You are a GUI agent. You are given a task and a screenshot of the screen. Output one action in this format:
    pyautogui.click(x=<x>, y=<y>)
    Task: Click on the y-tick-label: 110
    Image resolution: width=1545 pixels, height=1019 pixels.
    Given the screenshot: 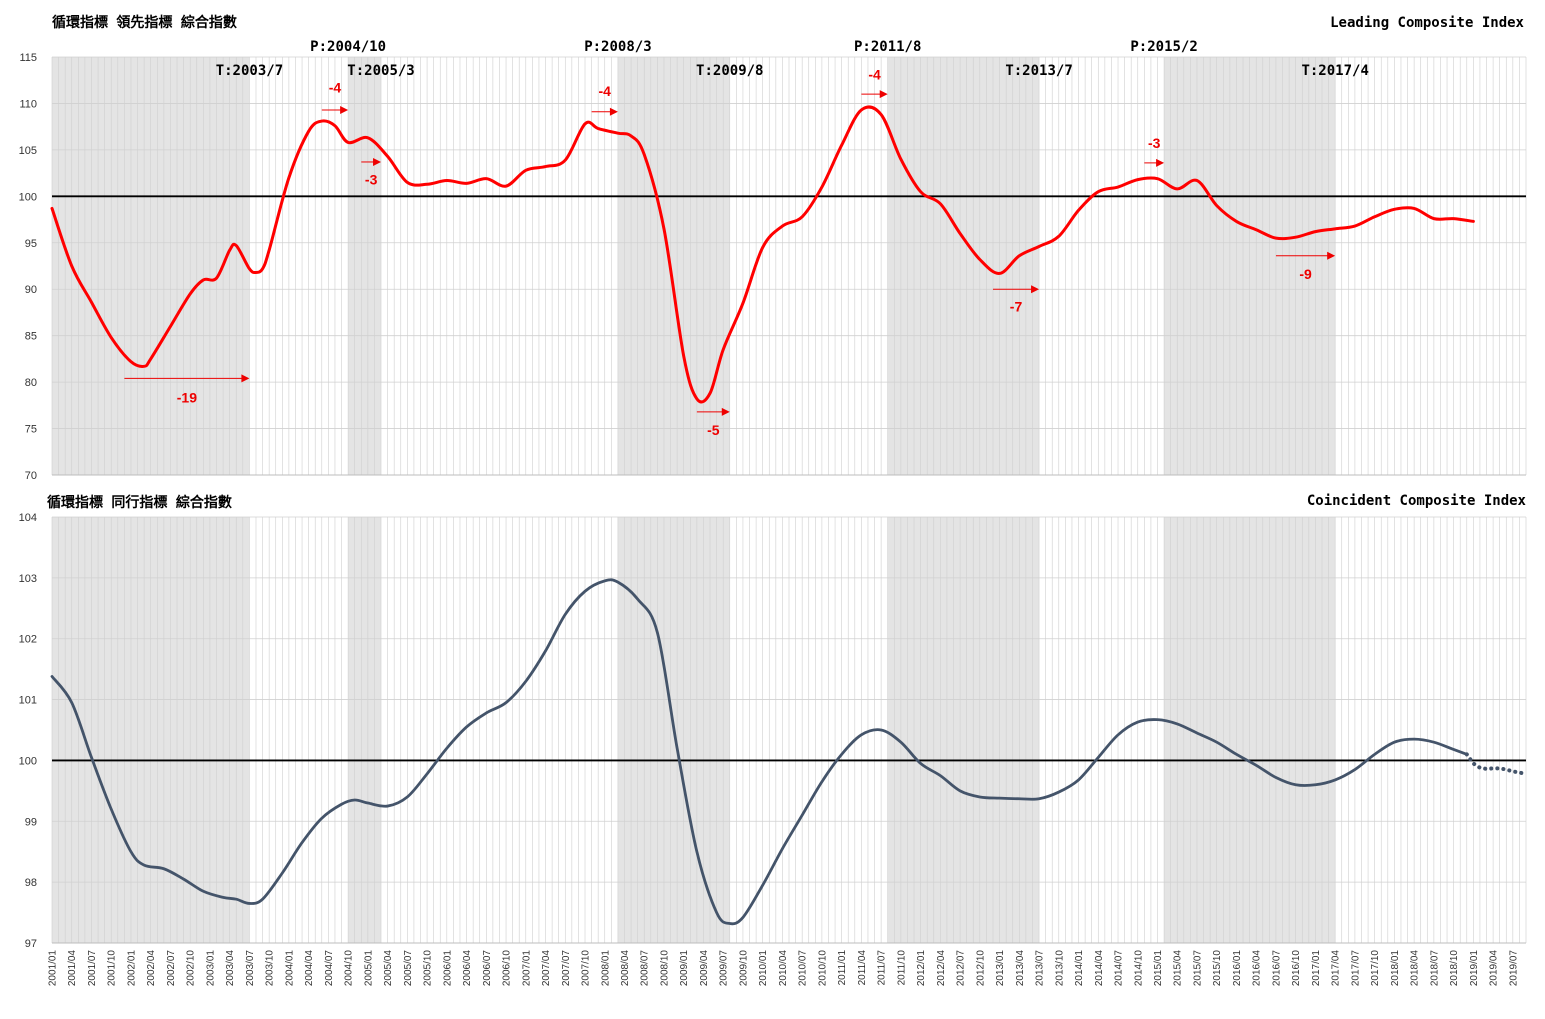 What is the action you would take?
    pyautogui.click(x=28, y=104)
    